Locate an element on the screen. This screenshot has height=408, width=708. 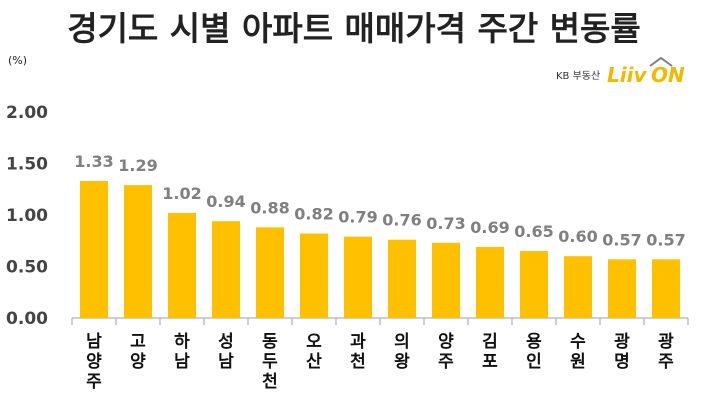
data-label: 0.94 is located at coordinates (225, 201).